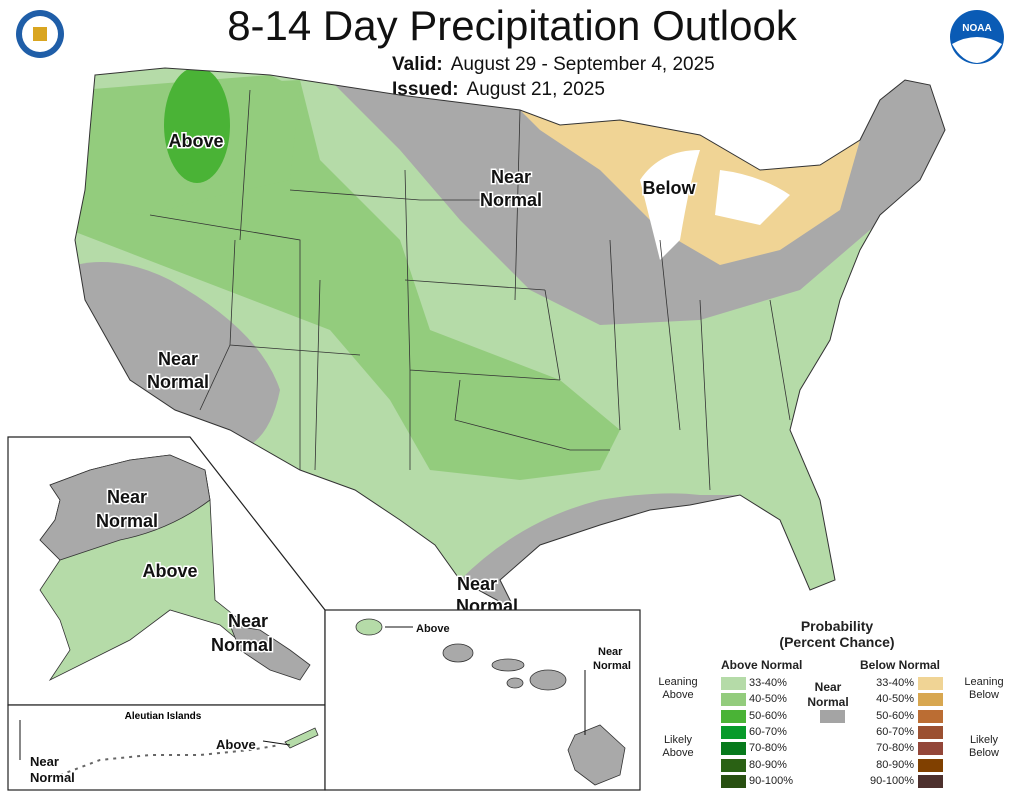 The width and height of the screenshot is (1024, 791). I want to click on label-near-ca-1: Near, so click(178, 359).